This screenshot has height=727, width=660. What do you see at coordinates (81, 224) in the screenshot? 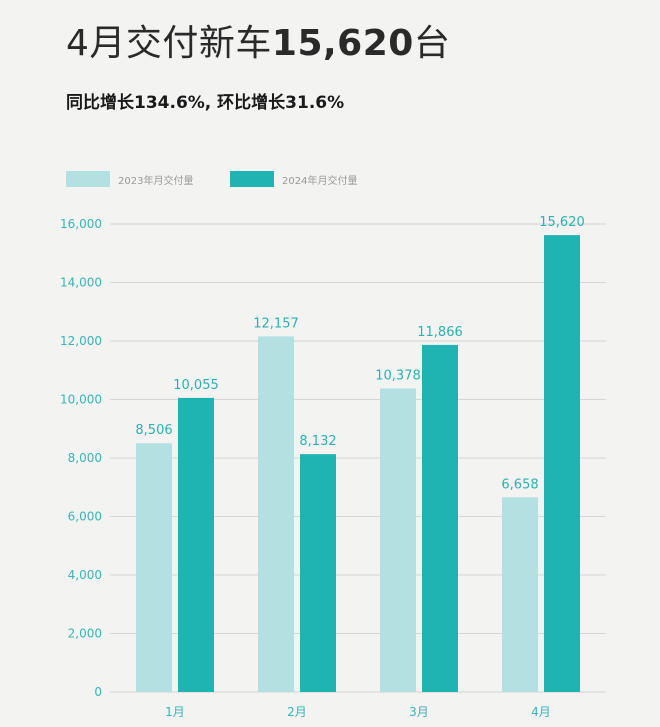
I see `y-tick-label: 16,000` at bounding box center [81, 224].